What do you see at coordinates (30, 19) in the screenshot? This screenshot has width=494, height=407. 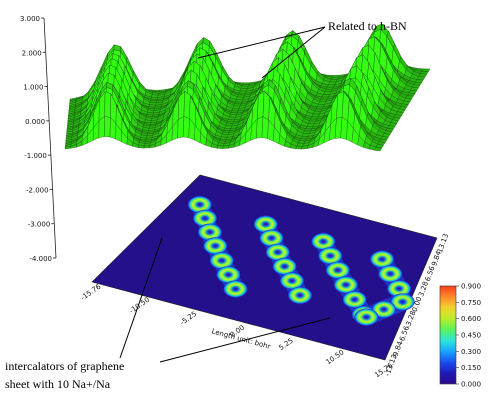 I see `z-tick-label: 3.000` at bounding box center [30, 19].